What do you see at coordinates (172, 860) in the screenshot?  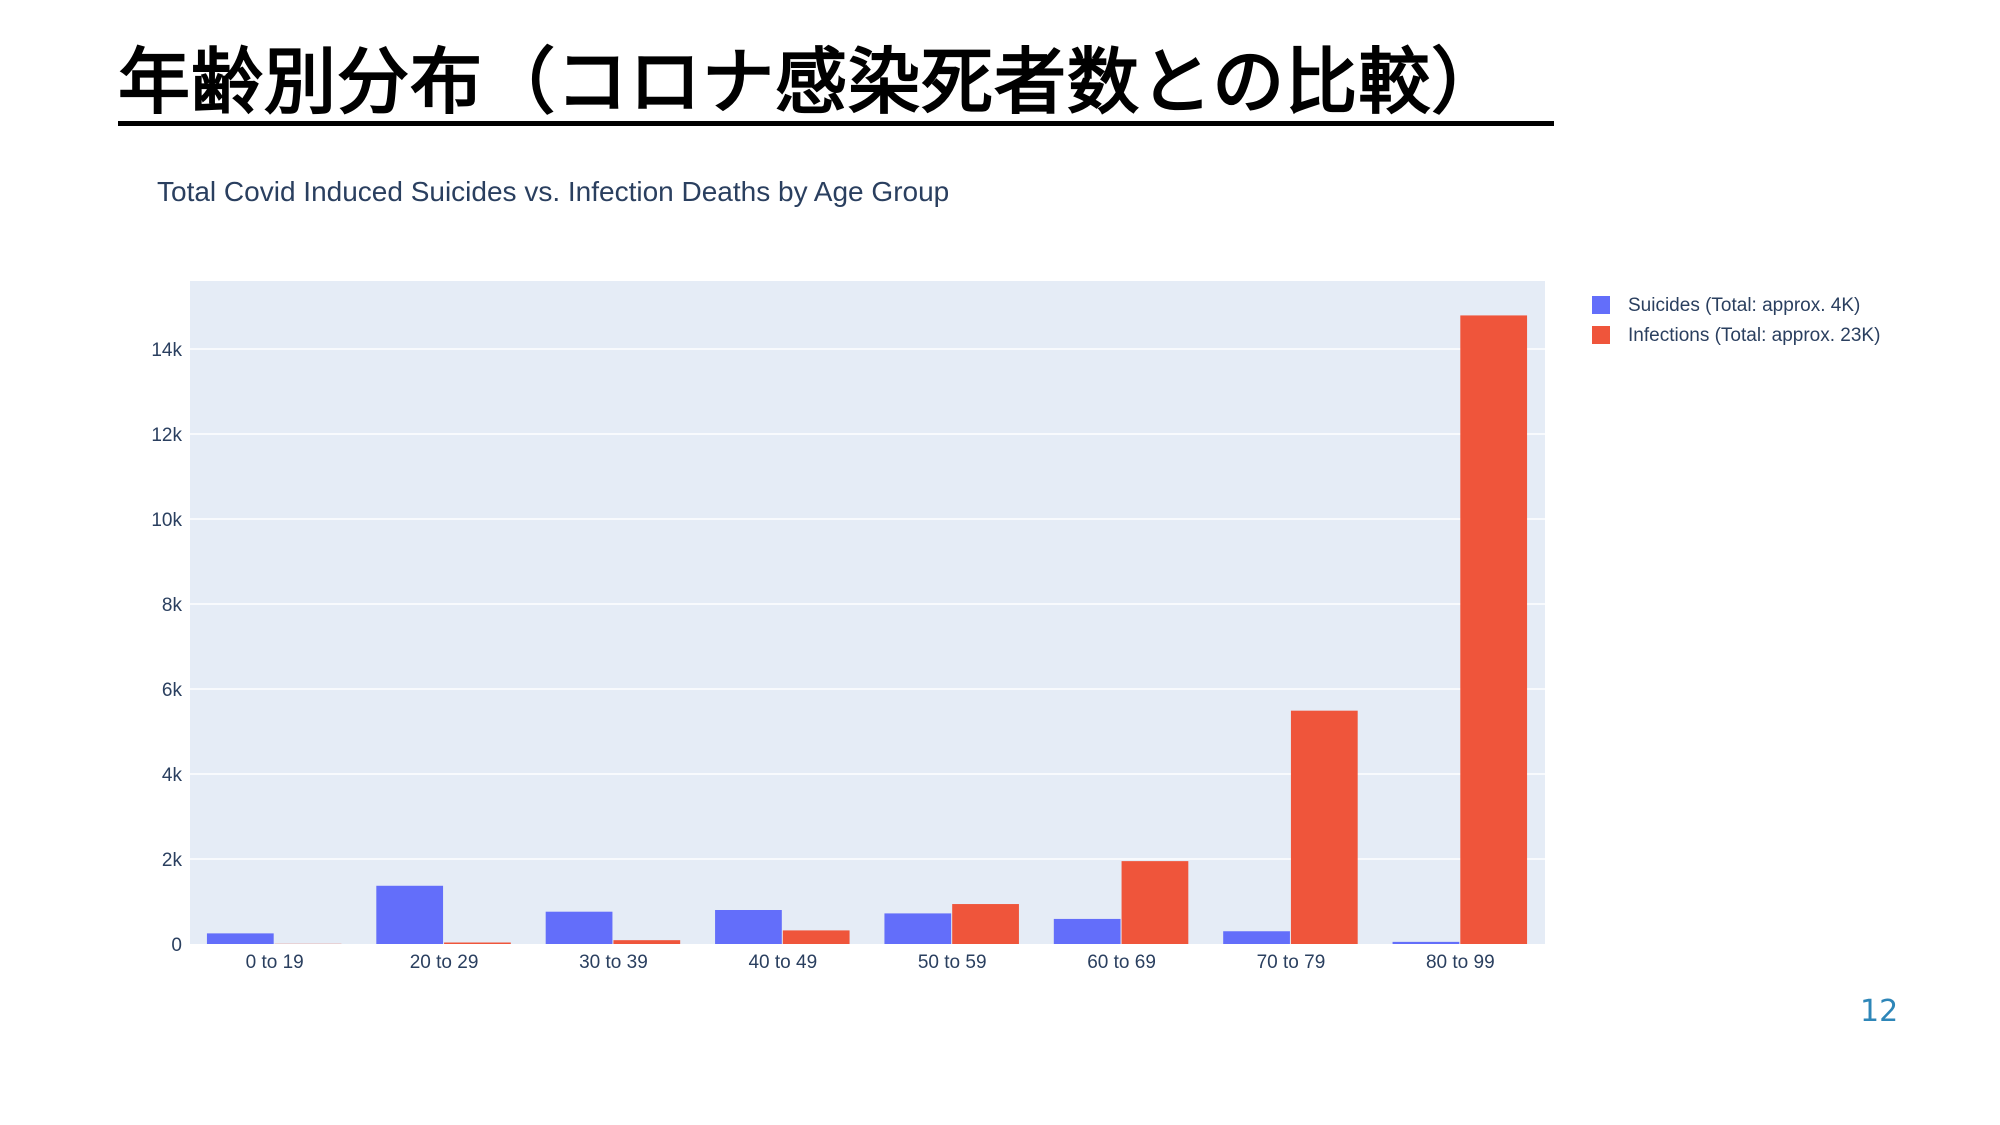 I see `y-tick-label: 2k` at bounding box center [172, 860].